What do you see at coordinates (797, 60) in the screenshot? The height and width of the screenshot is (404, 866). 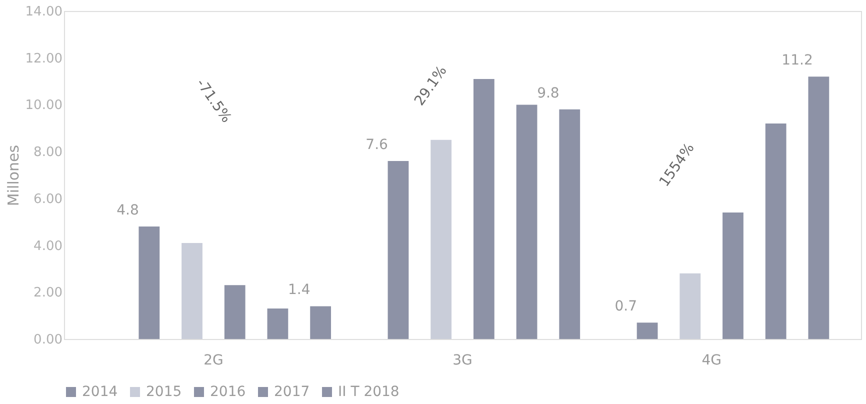 I see `data-label: 11.2` at bounding box center [797, 60].